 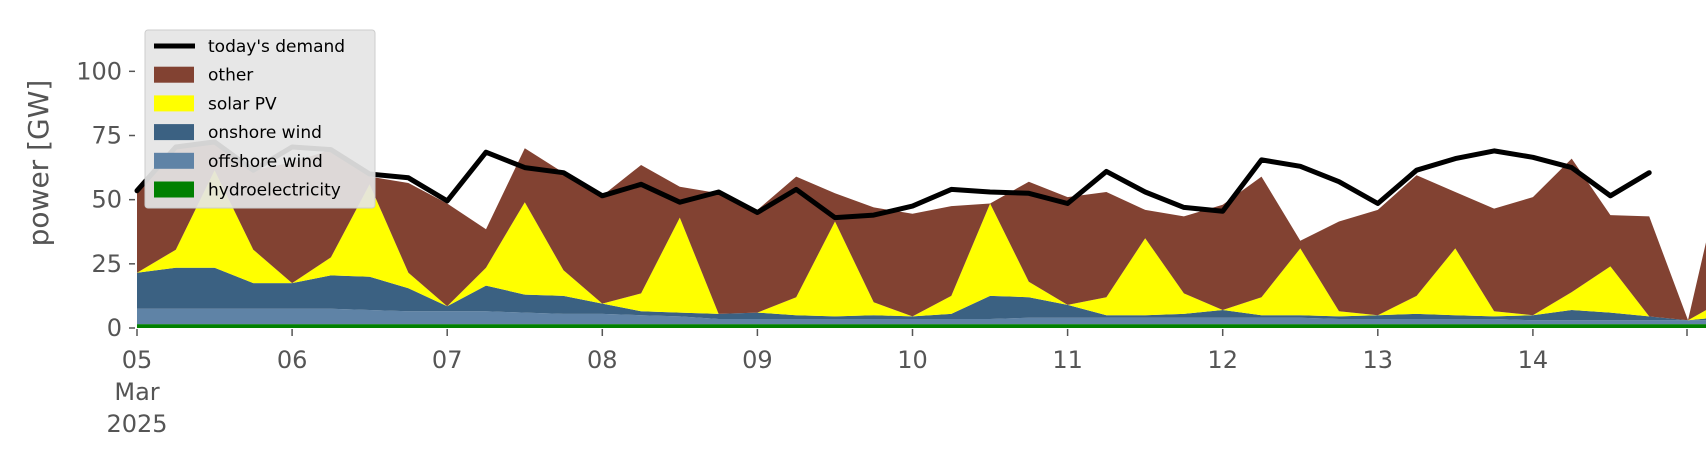 What do you see at coordinates (1533, 360) in the screenshot?
I see `x-tick-label: 14` at bounding box center [1533, 360].